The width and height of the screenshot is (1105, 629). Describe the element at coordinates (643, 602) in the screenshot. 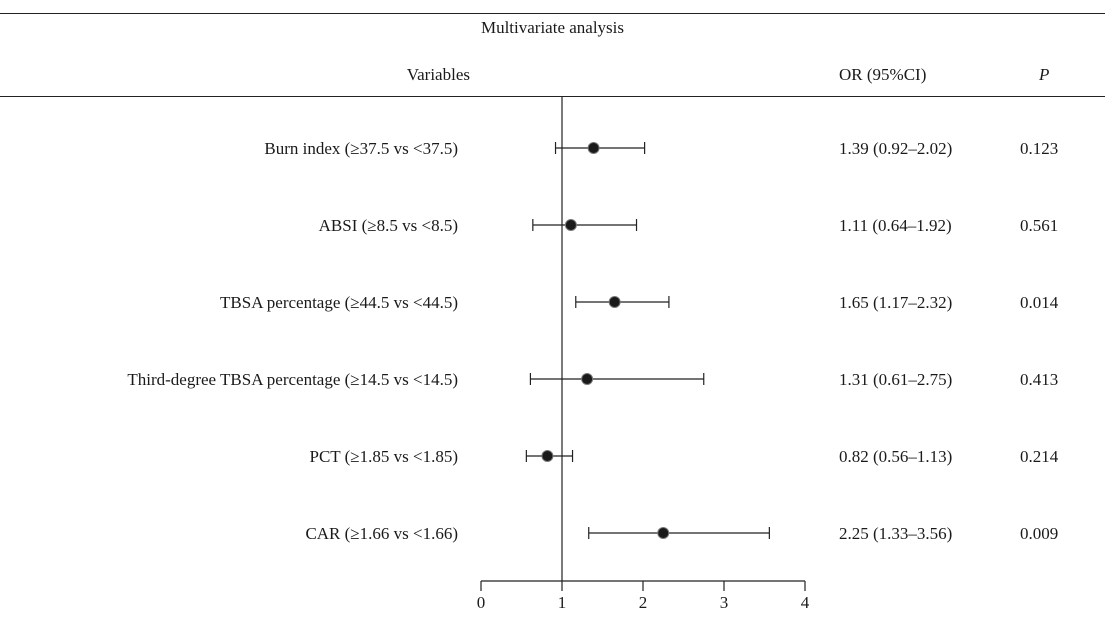

I see `x-tick-label: 2` at that location.